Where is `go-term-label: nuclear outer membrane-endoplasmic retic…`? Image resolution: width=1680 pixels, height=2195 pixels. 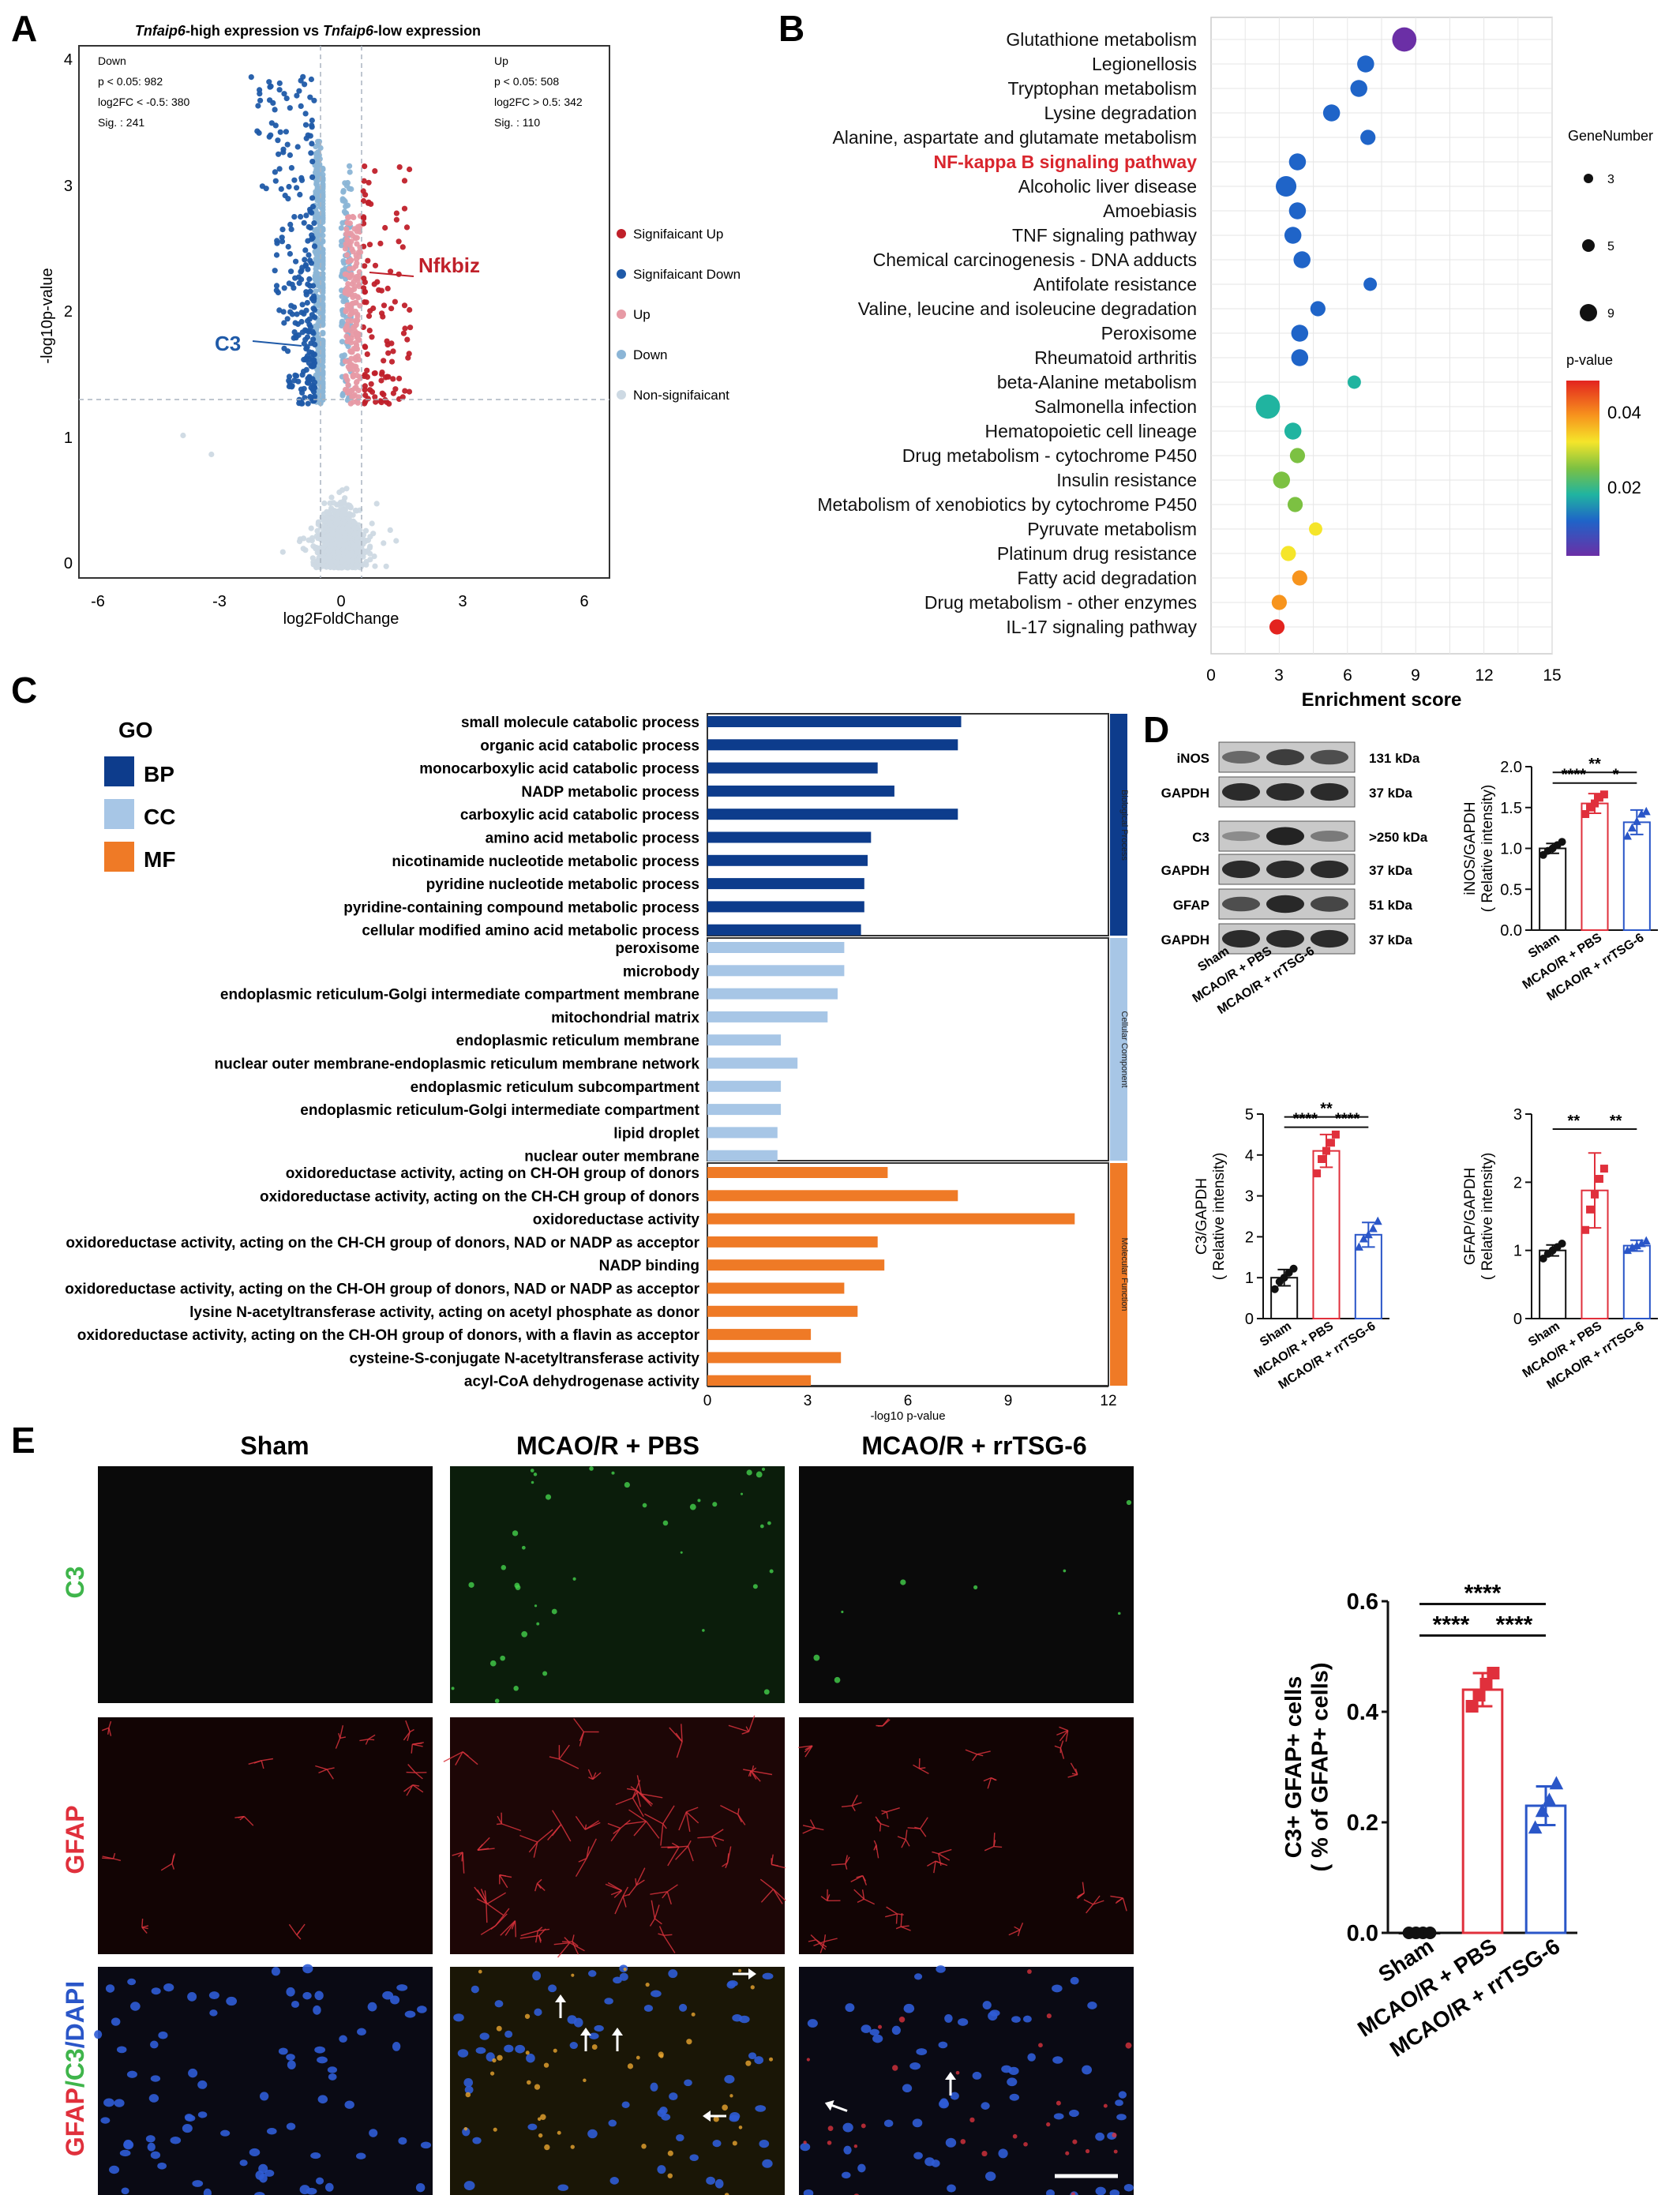 go-term-label: nuclear outer membrane-endoplasmic retic… is located at coordinates (456, 1064).